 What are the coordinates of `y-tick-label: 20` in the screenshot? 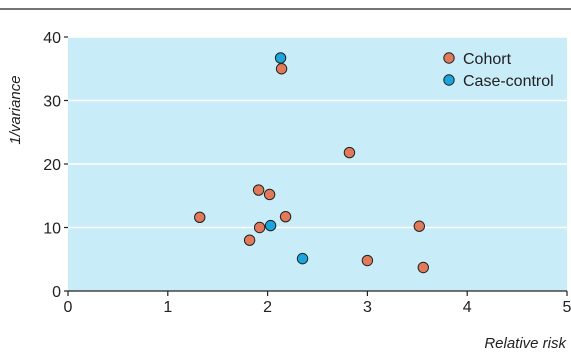 It's located at (52, 165).